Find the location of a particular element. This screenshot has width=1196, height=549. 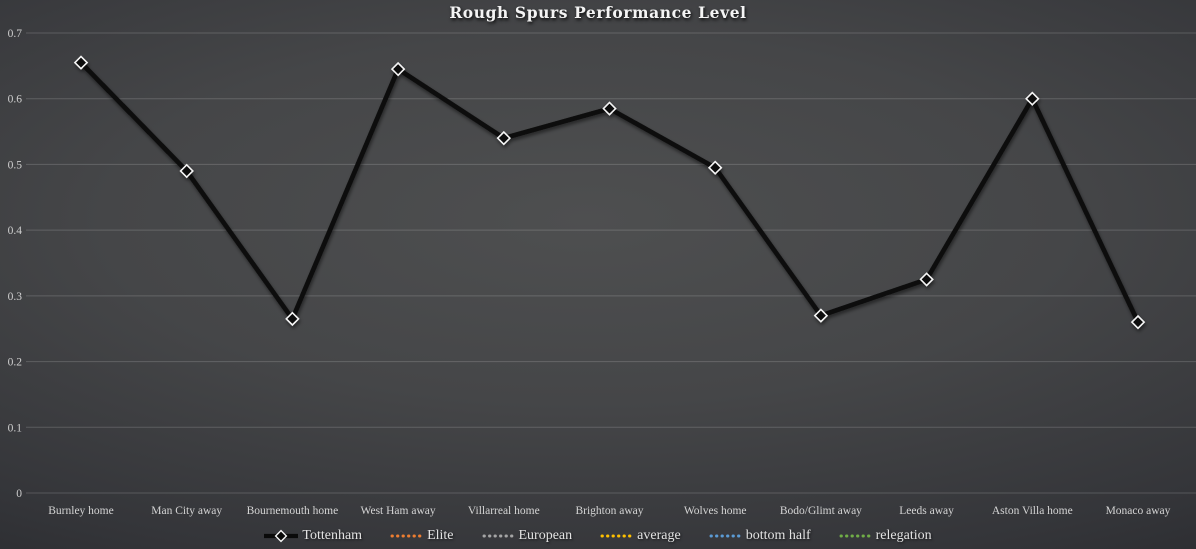

x-axis-label-monaco-away: Monaco away is located at coordinates (1138, 511).